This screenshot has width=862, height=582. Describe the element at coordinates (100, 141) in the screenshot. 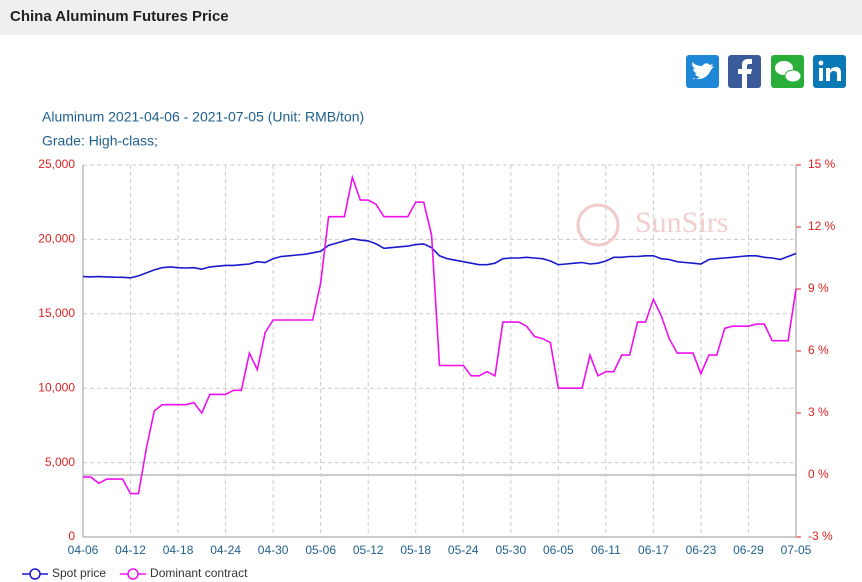

I see `chart-subtitle: Grade: High-class;` at that location.